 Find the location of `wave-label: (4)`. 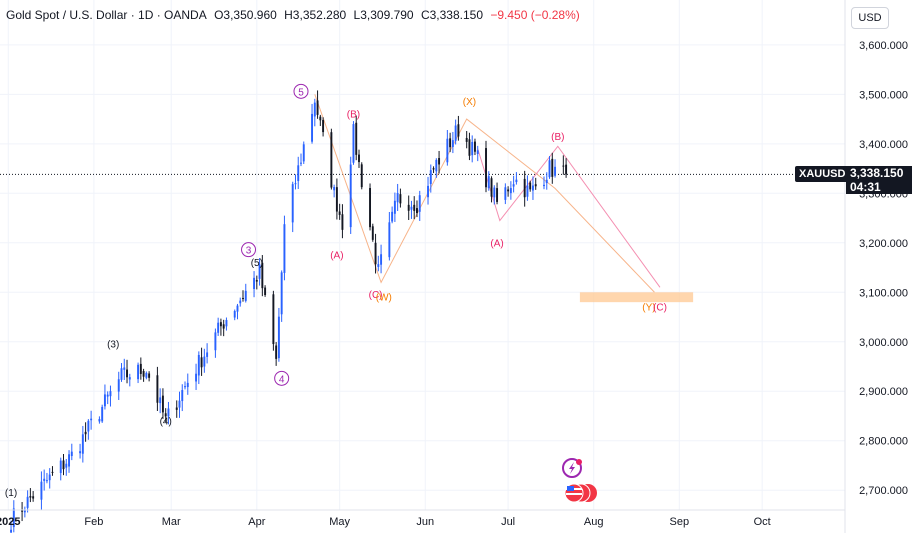

wave-label: (4) is located at coordinates (166, 421).